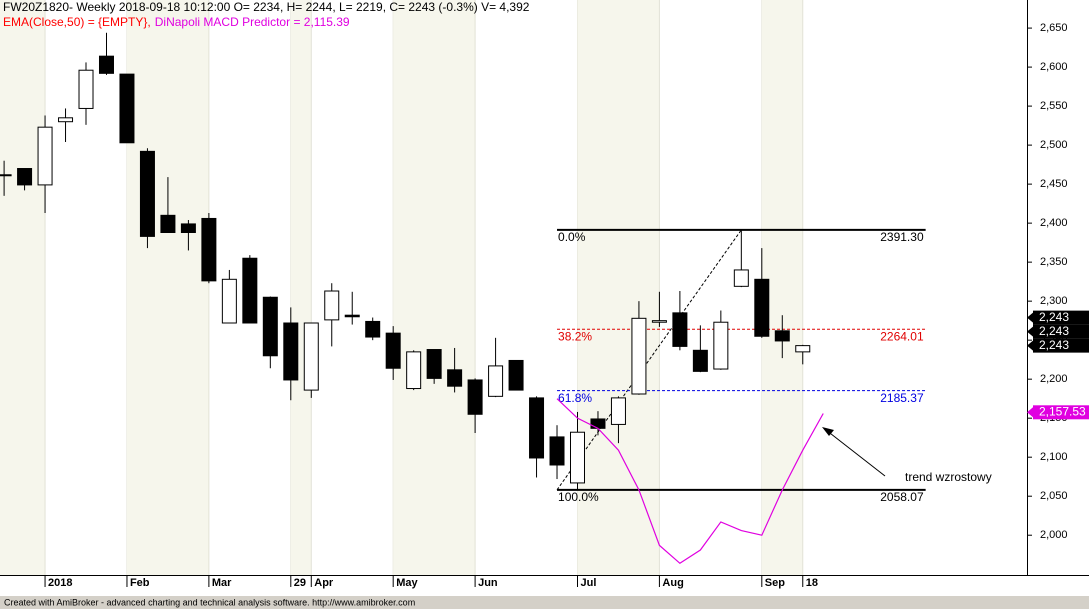 This screenshot has width=1089, height=609. Describe the element at coordinates (1054, 262) in the screenshot. I see `y-tick-label: 2,350` at that location.